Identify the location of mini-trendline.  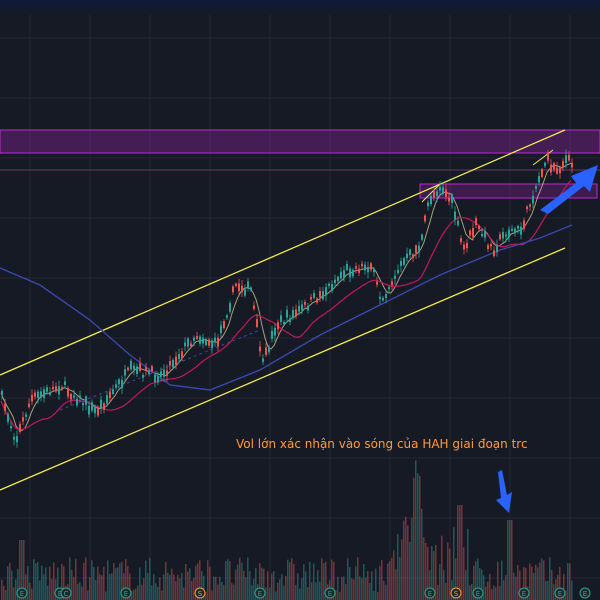
(431, 193).